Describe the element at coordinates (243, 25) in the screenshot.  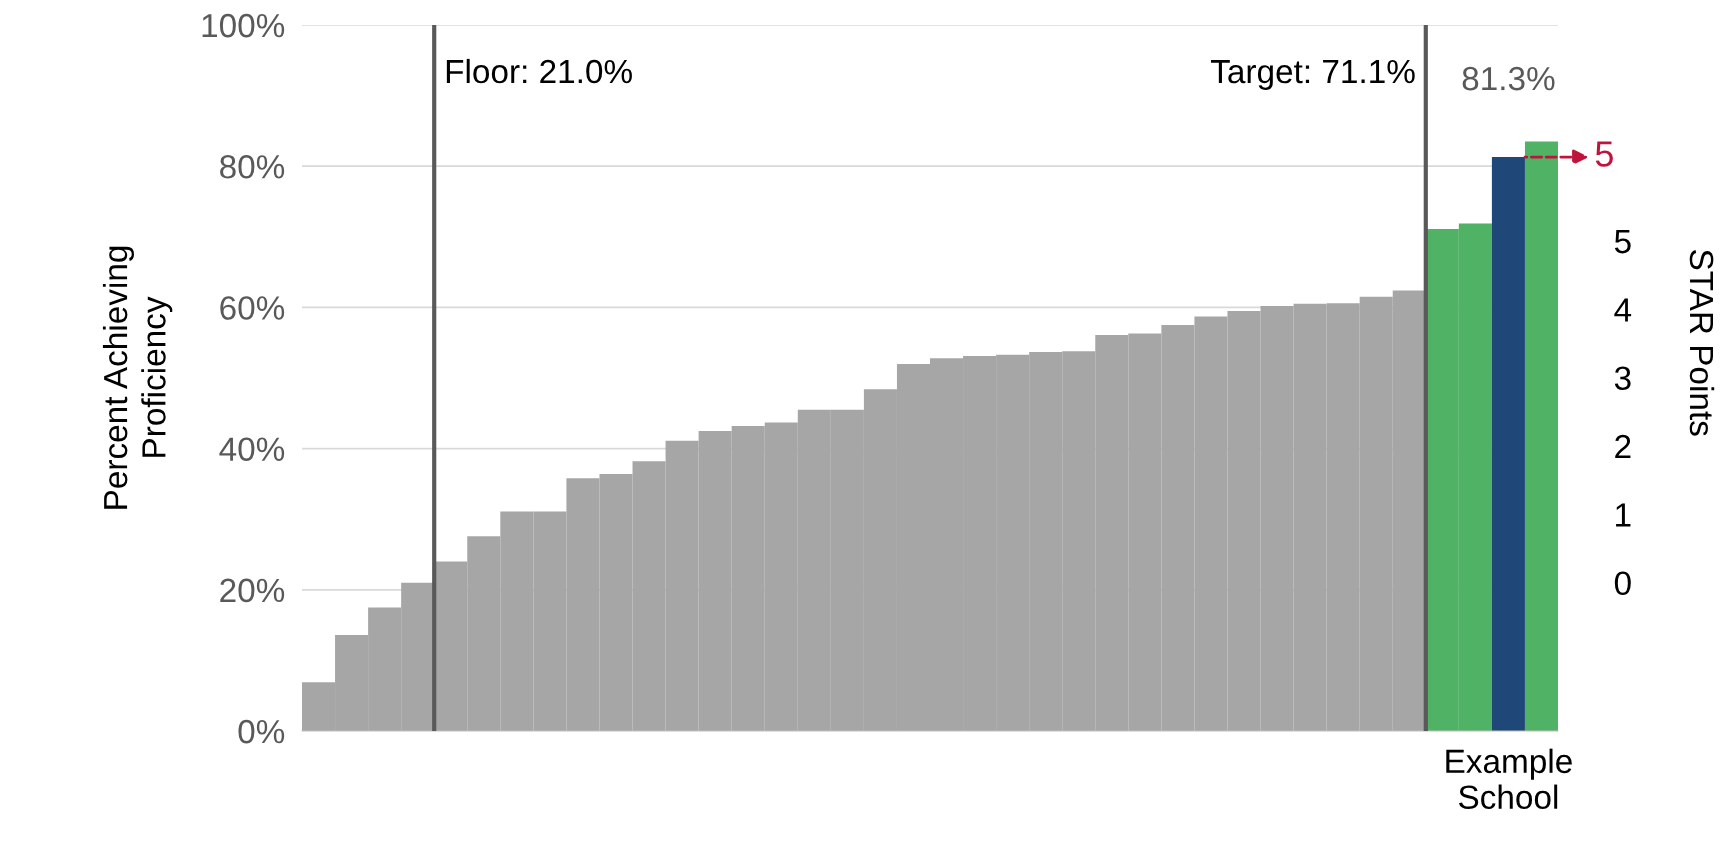
I see `y-tick-label: 100%` at that location.